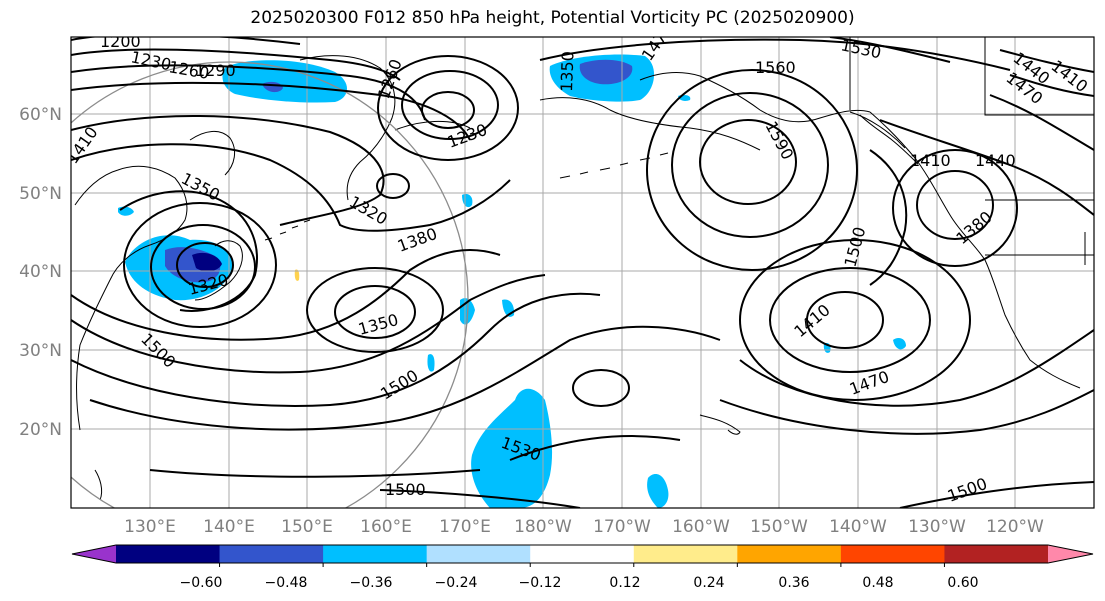  I want to click on lon-label: 130°E, so click(150, 527).